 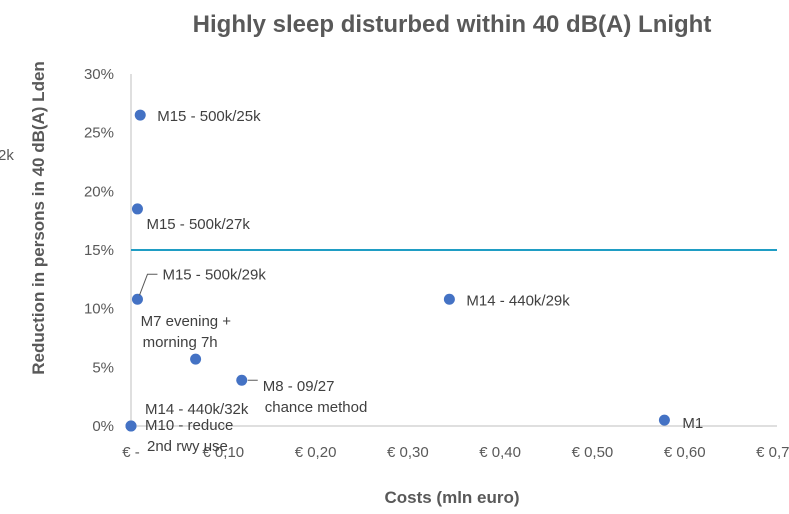 What do you see at coordinates (223, 452) in the screenshot?
I see `x-tick-label: € 0,10` at bounding box center [223, 452].